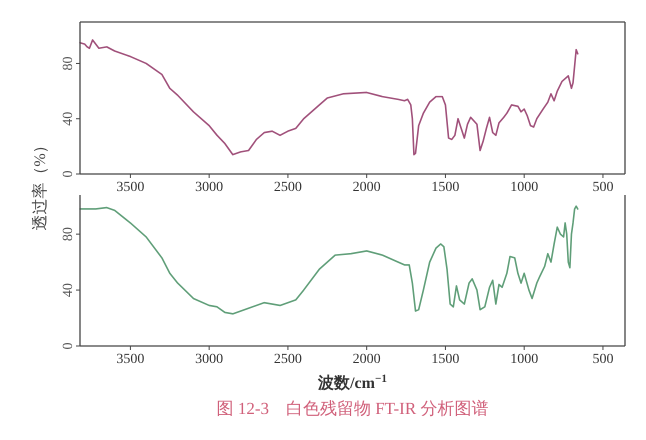  What do you see at coordinates (352, 408) in the screenshot?
I see `caption: 图 12-3 白色残留物 FT-IR 分析图谱` at bounding box center [352, 408].